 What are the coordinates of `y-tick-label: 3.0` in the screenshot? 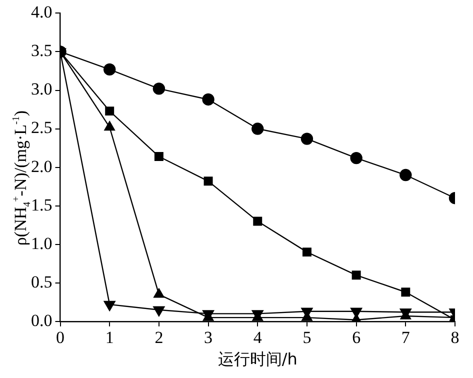 It's located at (41, 89).